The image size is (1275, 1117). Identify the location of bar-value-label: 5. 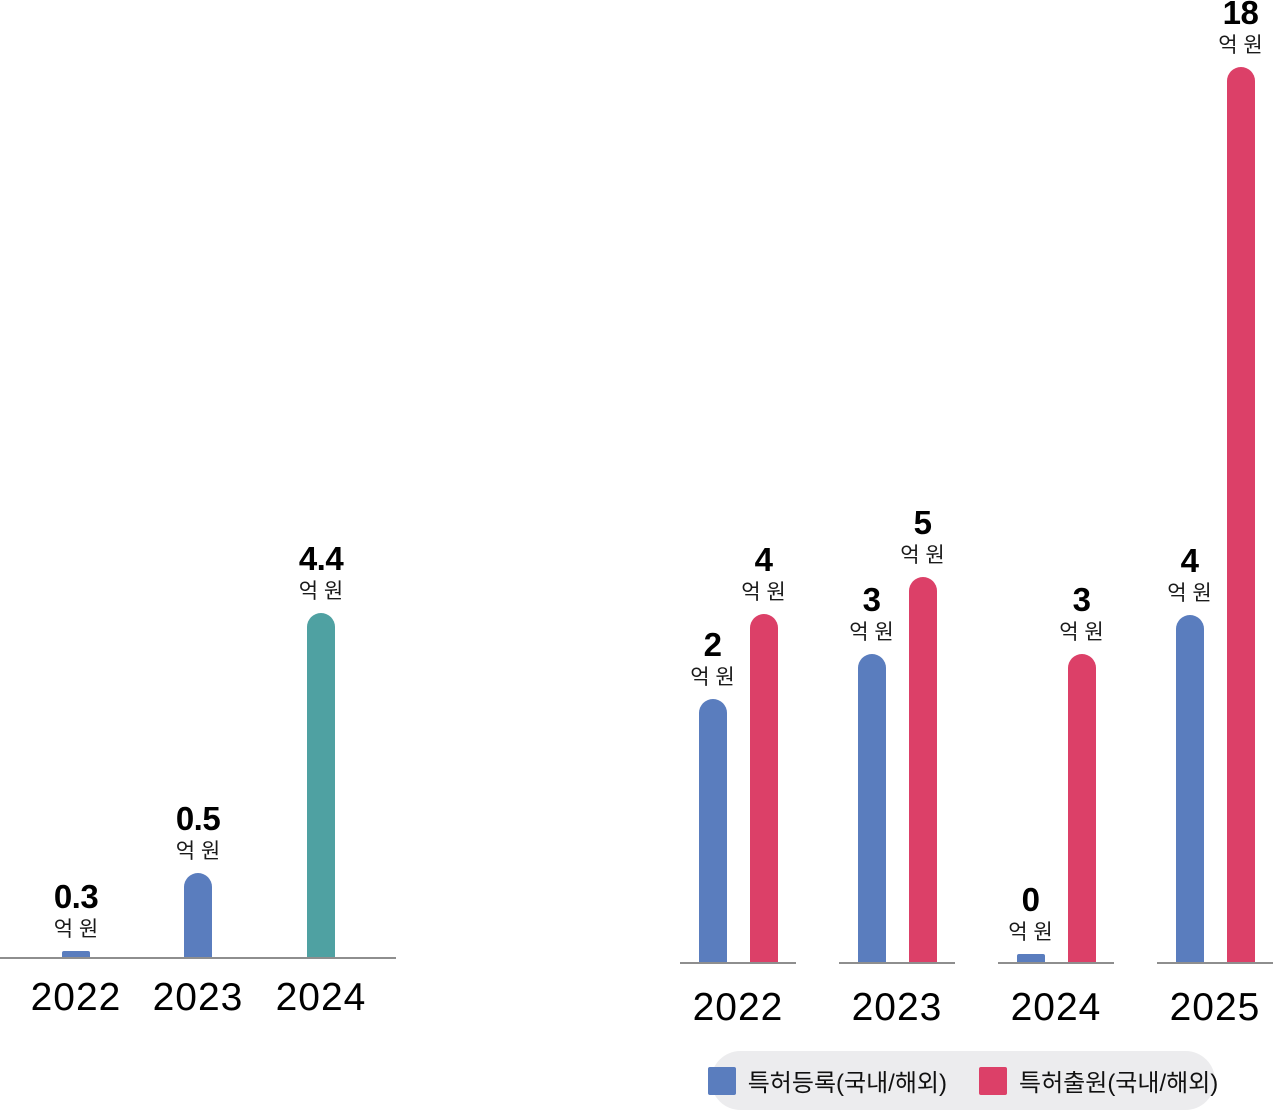
(922, 523).